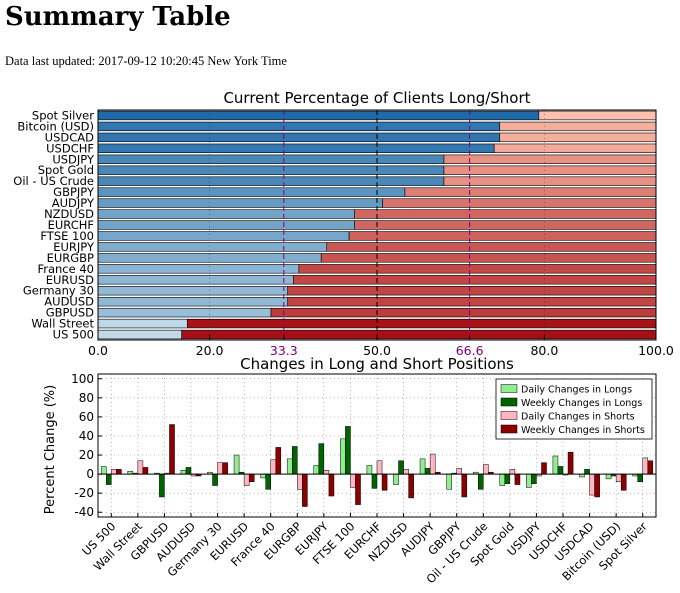 This screenshot has width=680, height=593. Describe the element at coordinates (210, 350) in the screenshot. I see `chart1-xtick-label: 20.0` at that location.